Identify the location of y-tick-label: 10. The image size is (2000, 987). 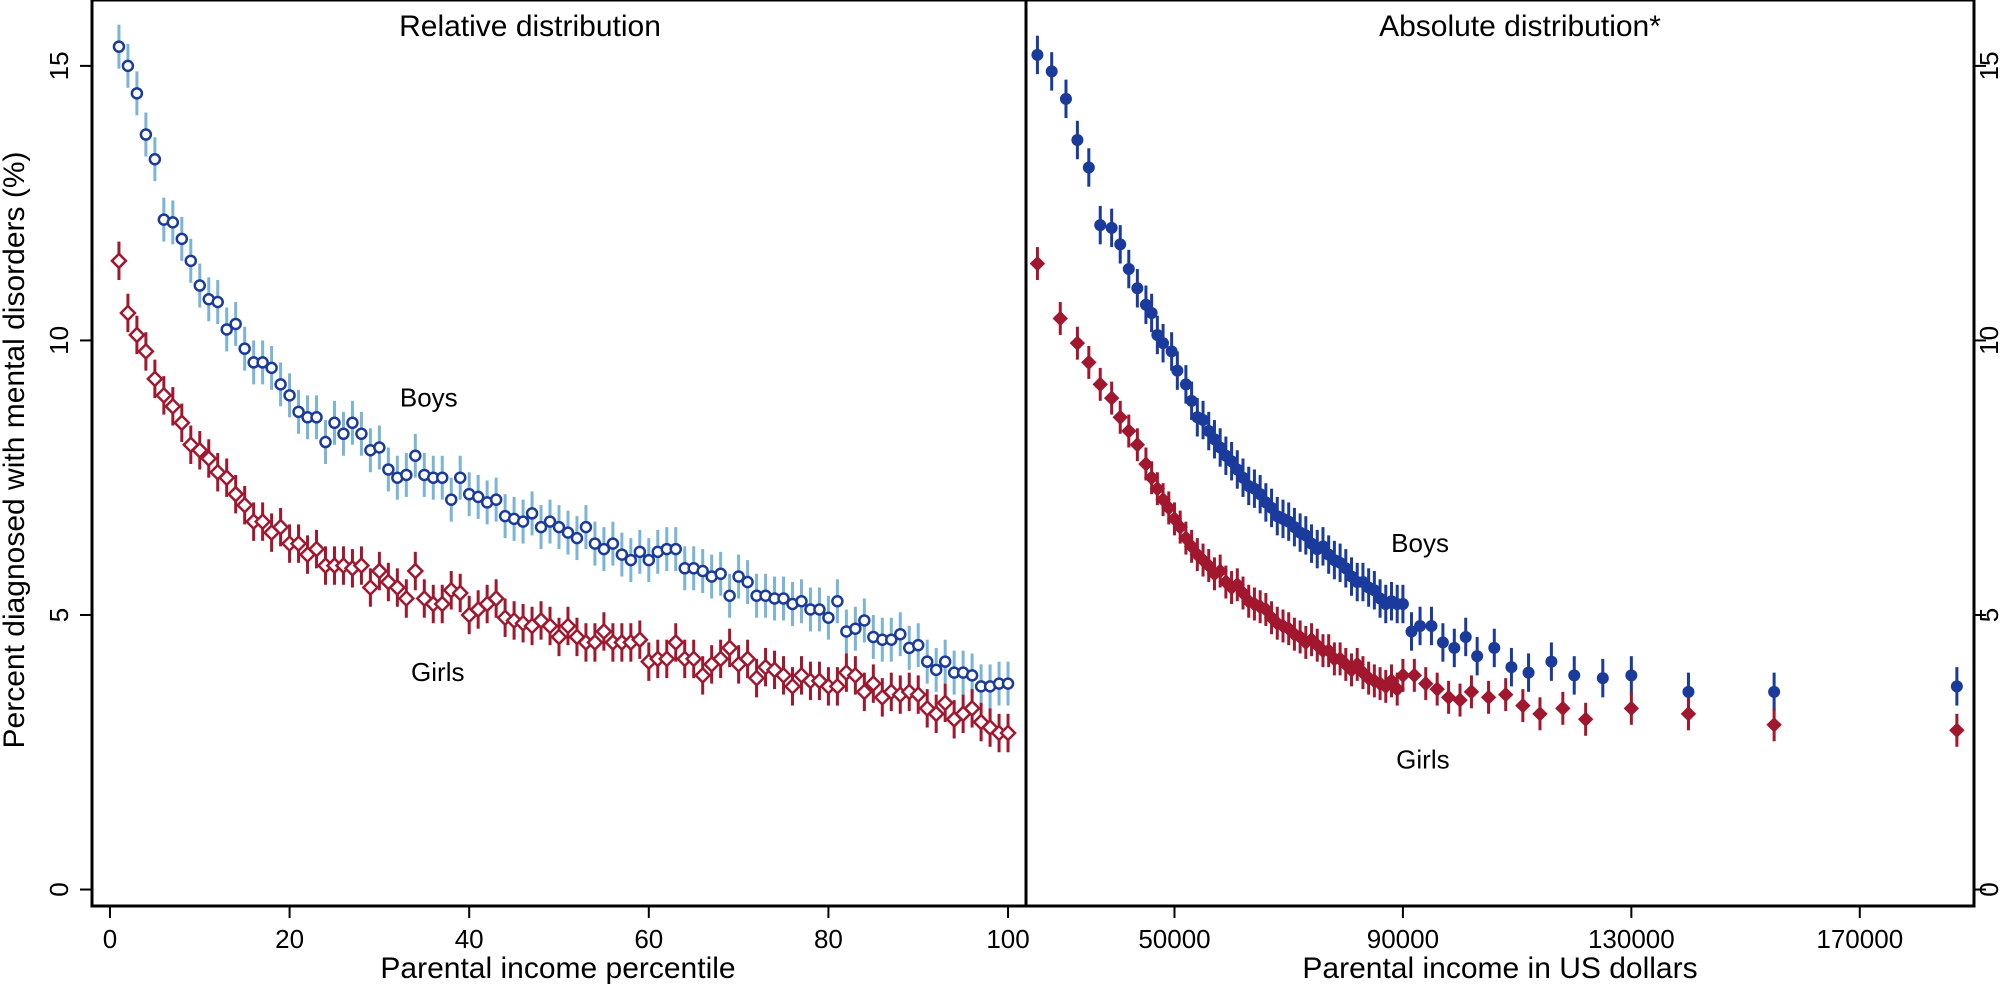
(59, 340).